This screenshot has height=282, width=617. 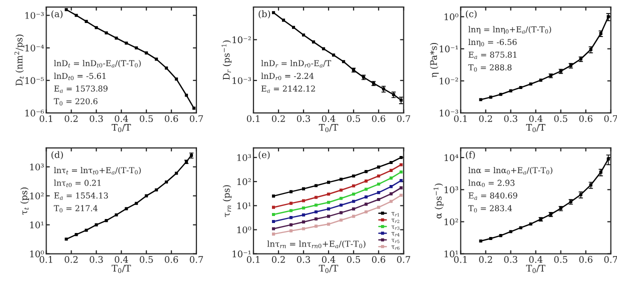 What do you see at coordinates (492, 55) in the screenshot?
I see `annotation: E$_{a}$ = 875.81` at bounding box center [492, 55].